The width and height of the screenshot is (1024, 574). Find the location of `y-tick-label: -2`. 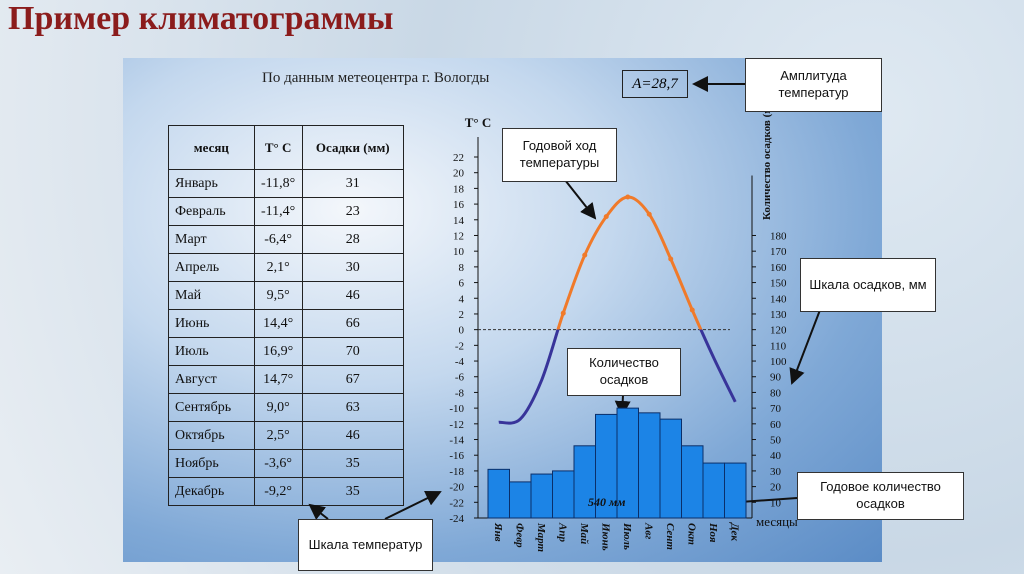

y-tick-label: -2 is located at coordinates (459, 346).